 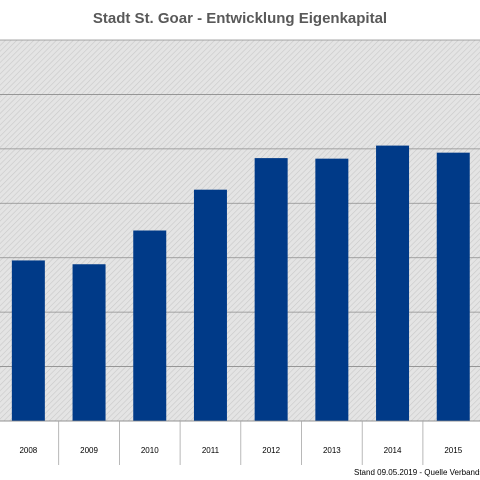 What do you see at coordinates (393, 450) in the screenshot?
I see `x-tick-2014: 2014` at bounding box center [393, 450].